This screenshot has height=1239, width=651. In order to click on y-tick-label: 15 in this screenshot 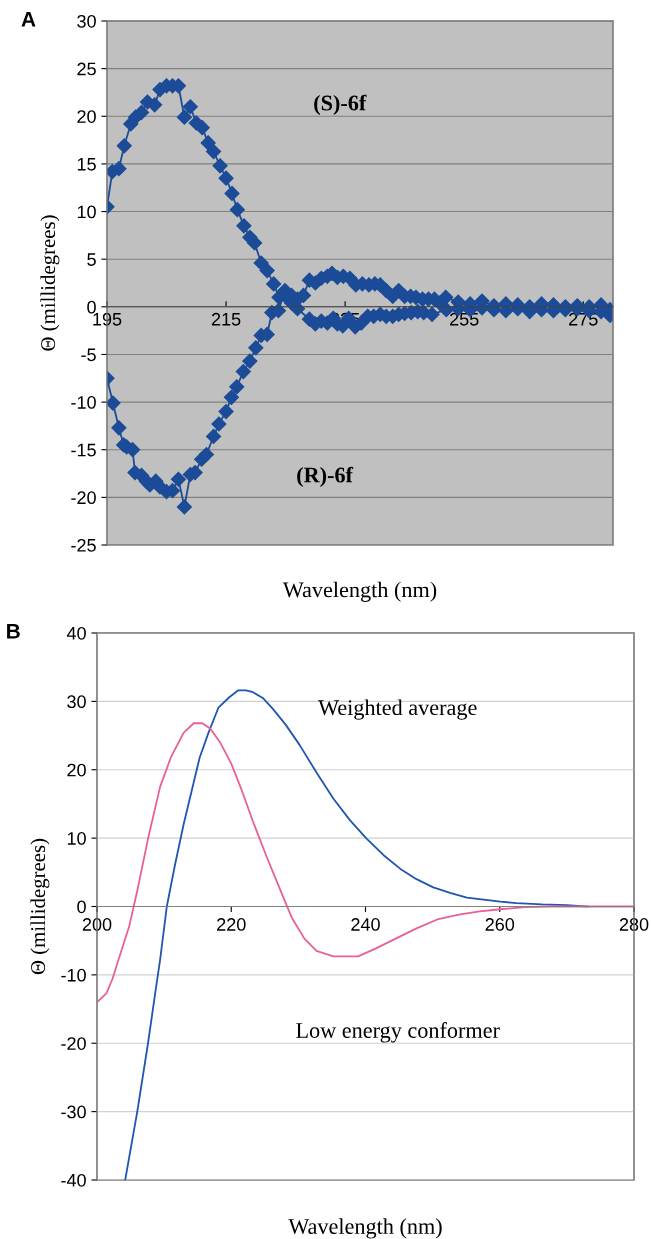, I will do `click(86, 164)`.